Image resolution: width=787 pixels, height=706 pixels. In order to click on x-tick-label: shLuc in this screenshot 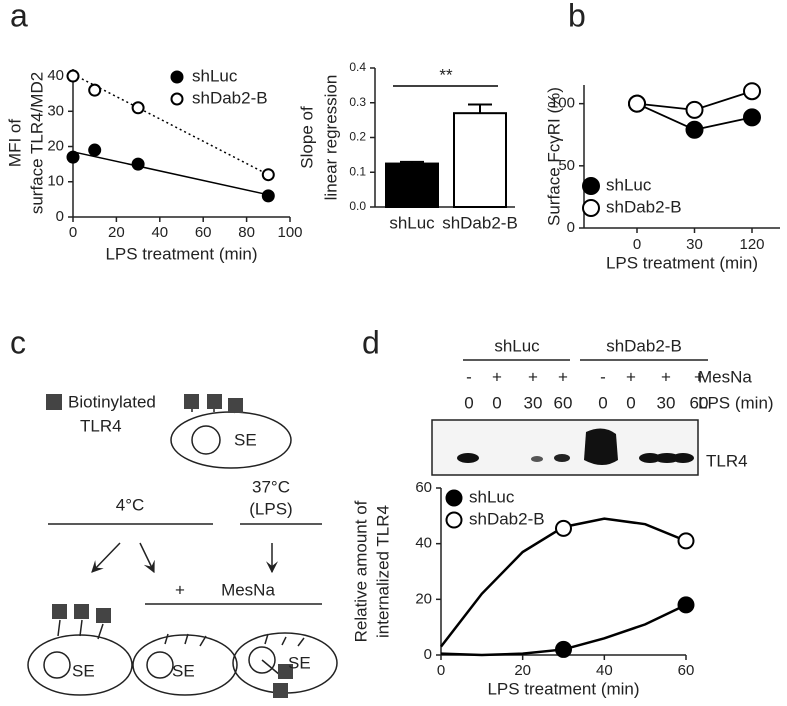, I will do `click(412, 222)`.